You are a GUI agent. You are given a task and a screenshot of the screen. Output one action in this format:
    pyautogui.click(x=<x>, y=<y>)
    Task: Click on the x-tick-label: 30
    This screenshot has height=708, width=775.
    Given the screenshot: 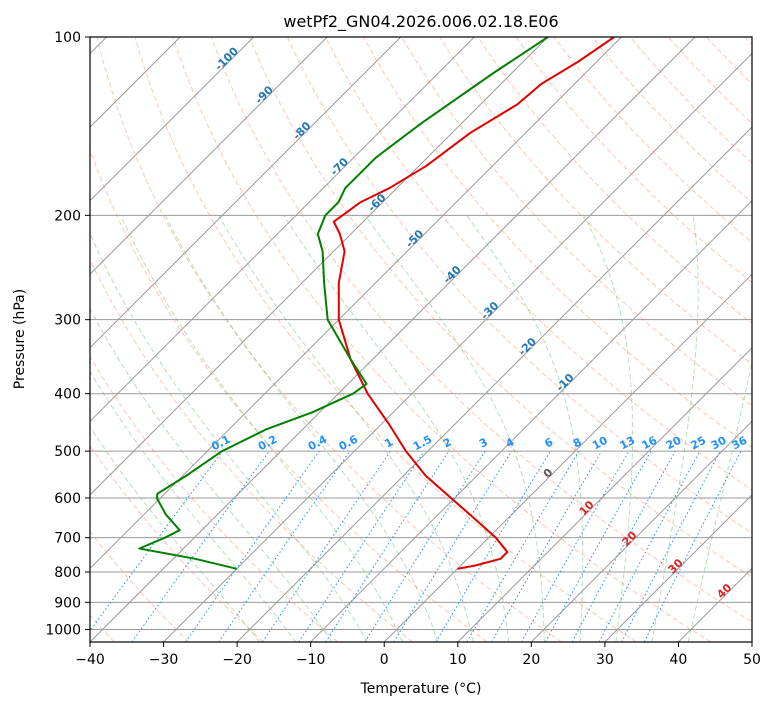 What is the action you would take?
    pyautogui.click(x=605, y=660)
    